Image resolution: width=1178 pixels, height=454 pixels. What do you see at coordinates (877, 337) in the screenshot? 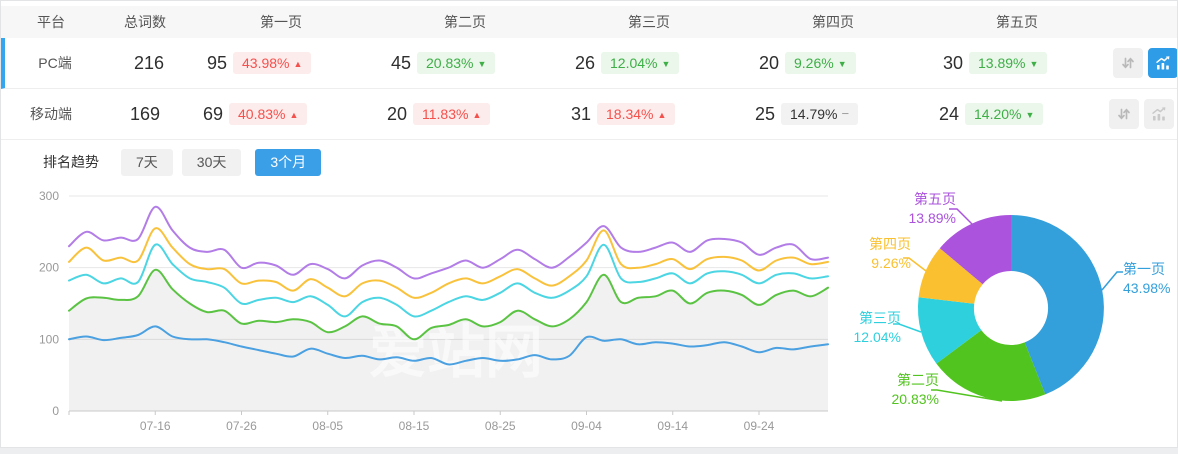
I see `pie-label-pct: 12.04%` at bounding box center [877, 337].